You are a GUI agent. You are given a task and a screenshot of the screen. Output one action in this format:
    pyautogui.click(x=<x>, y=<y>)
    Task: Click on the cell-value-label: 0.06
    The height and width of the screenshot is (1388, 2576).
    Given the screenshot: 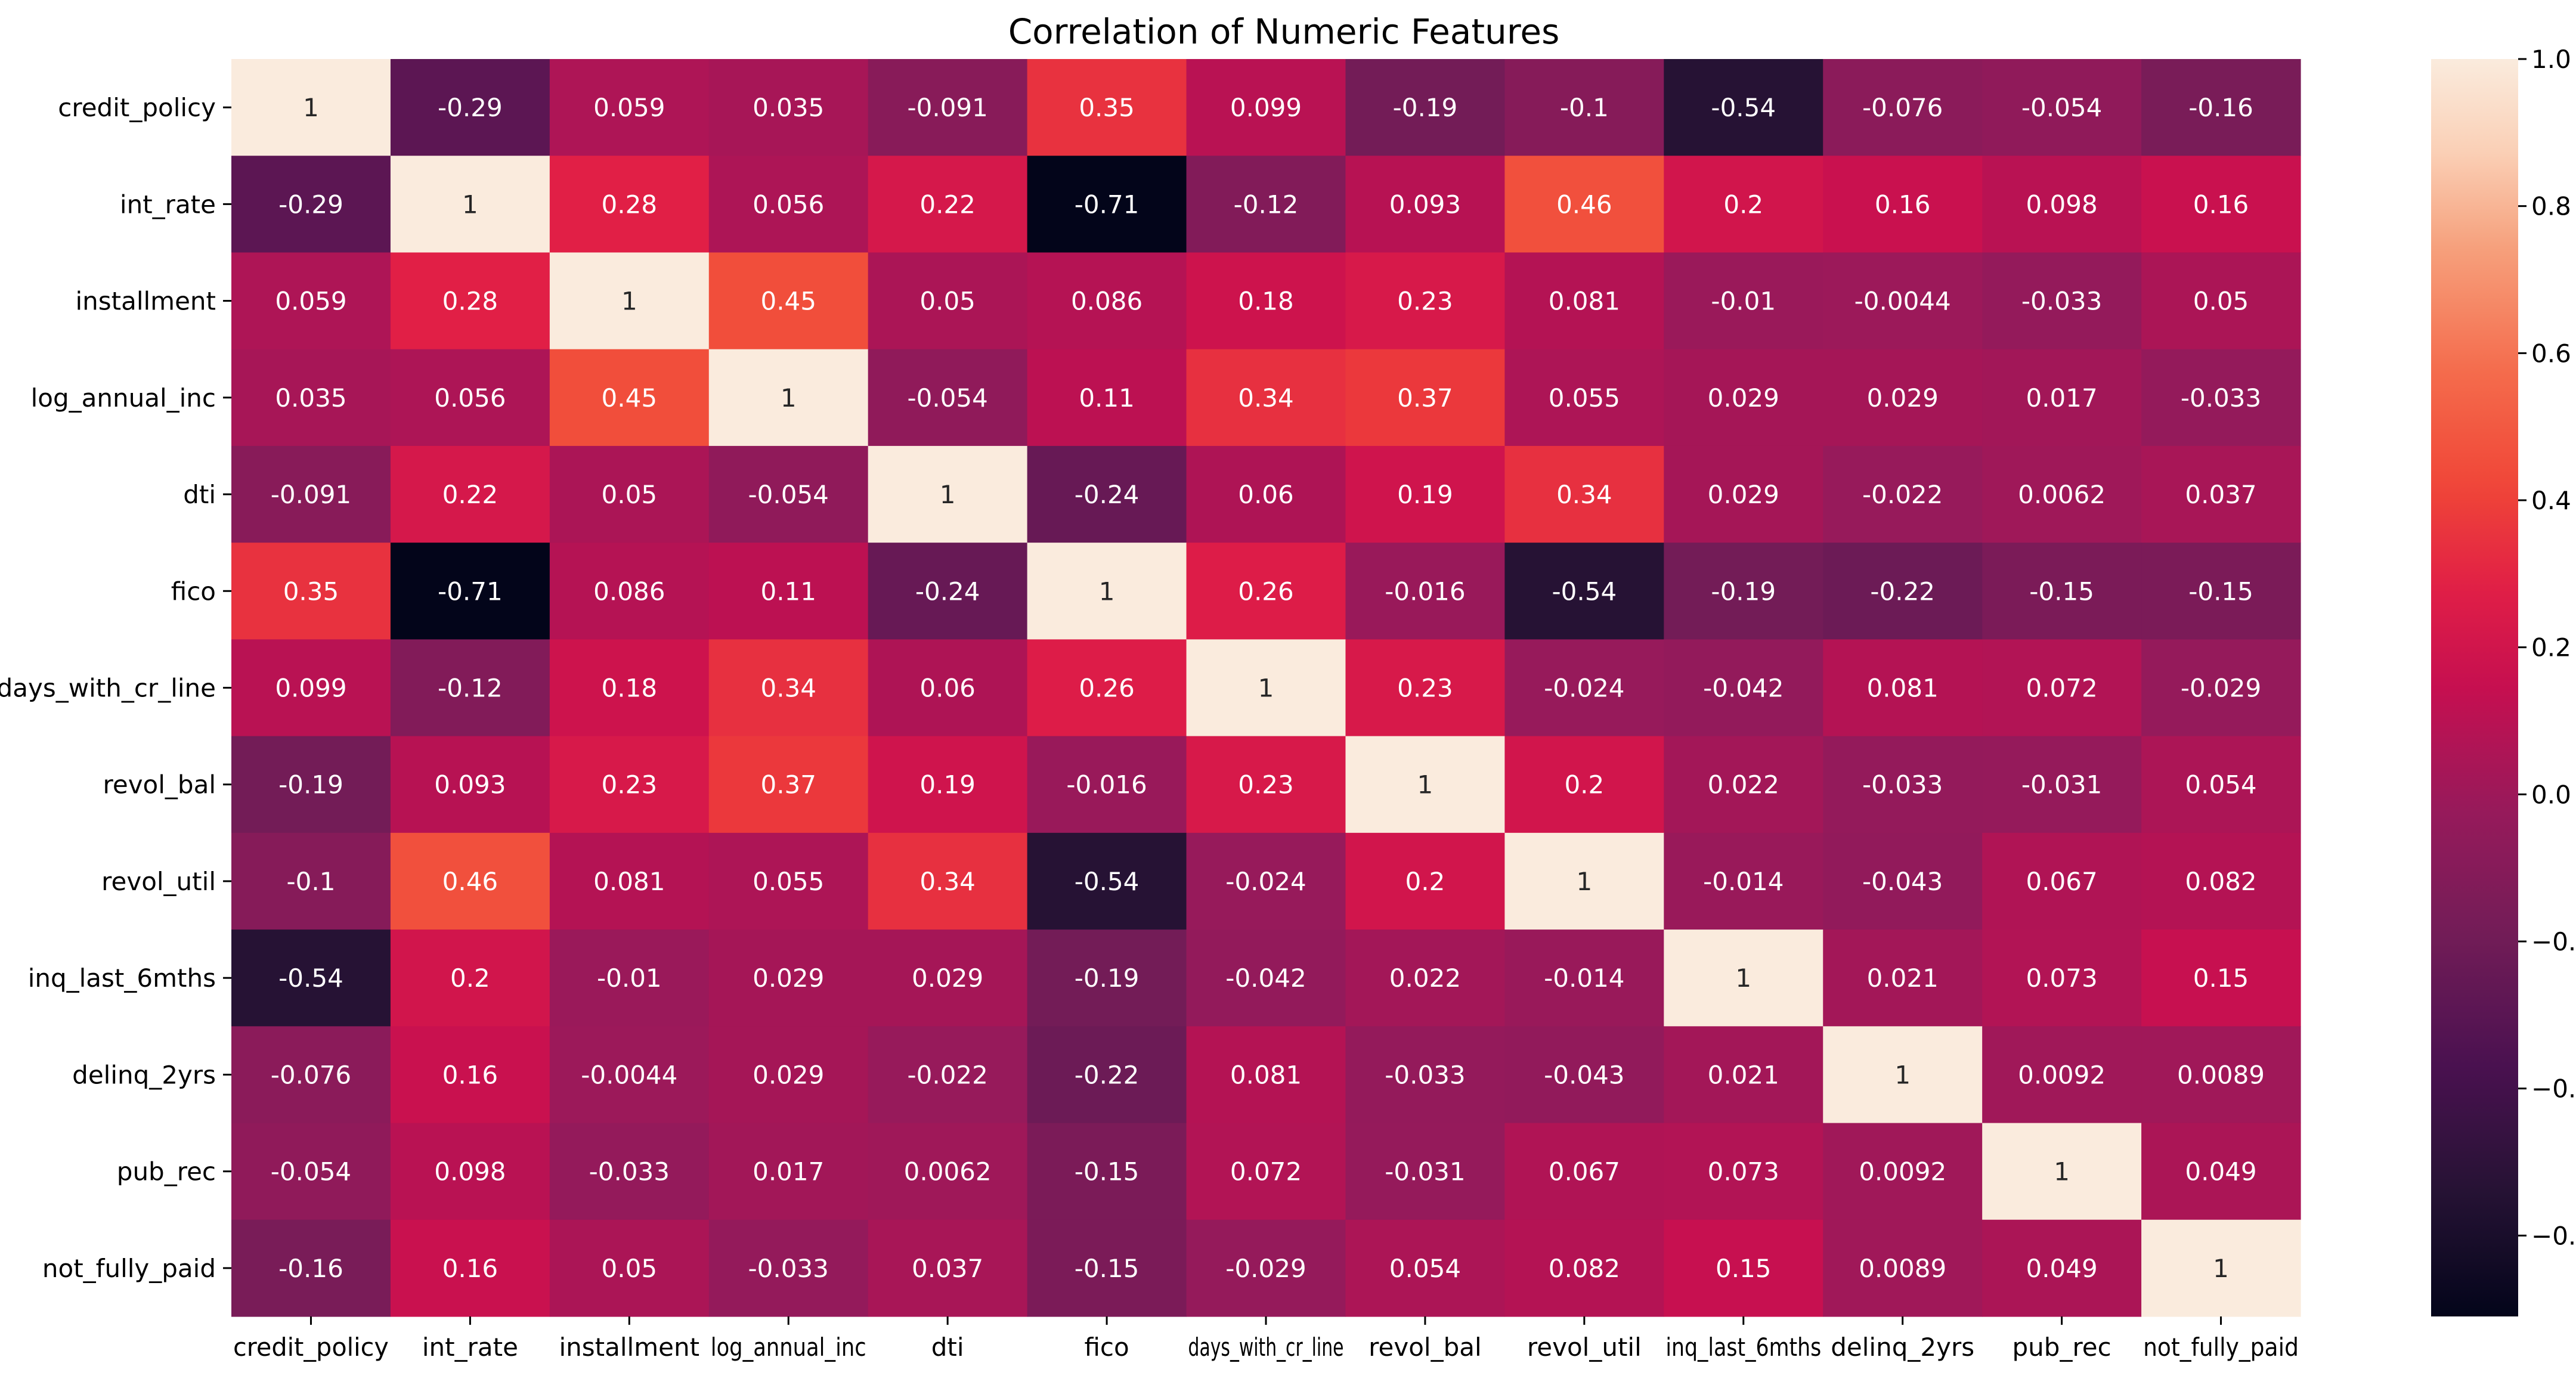 What is the action you would take?
    pyautogui.click(x=1266, y=494)
    